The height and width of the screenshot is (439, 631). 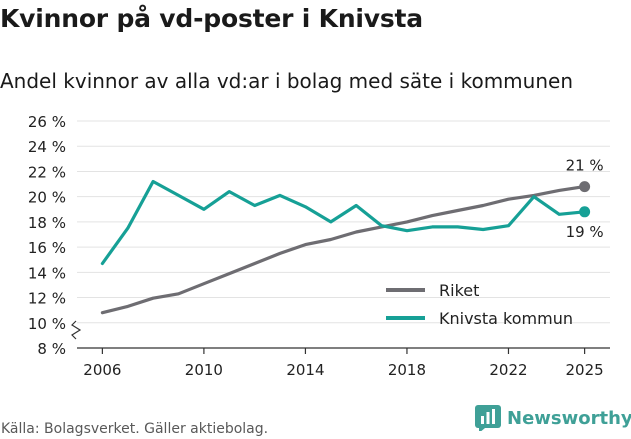 I want to click on y-tick-label: 8 %, so click(x=51, y=349).